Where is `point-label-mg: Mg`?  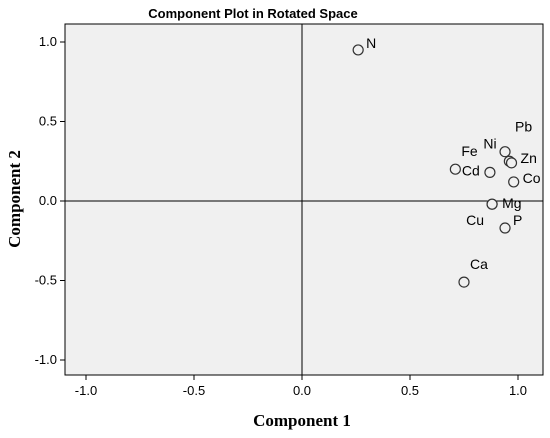 point-label-mg: Mg is located at coordinates (511, 203).